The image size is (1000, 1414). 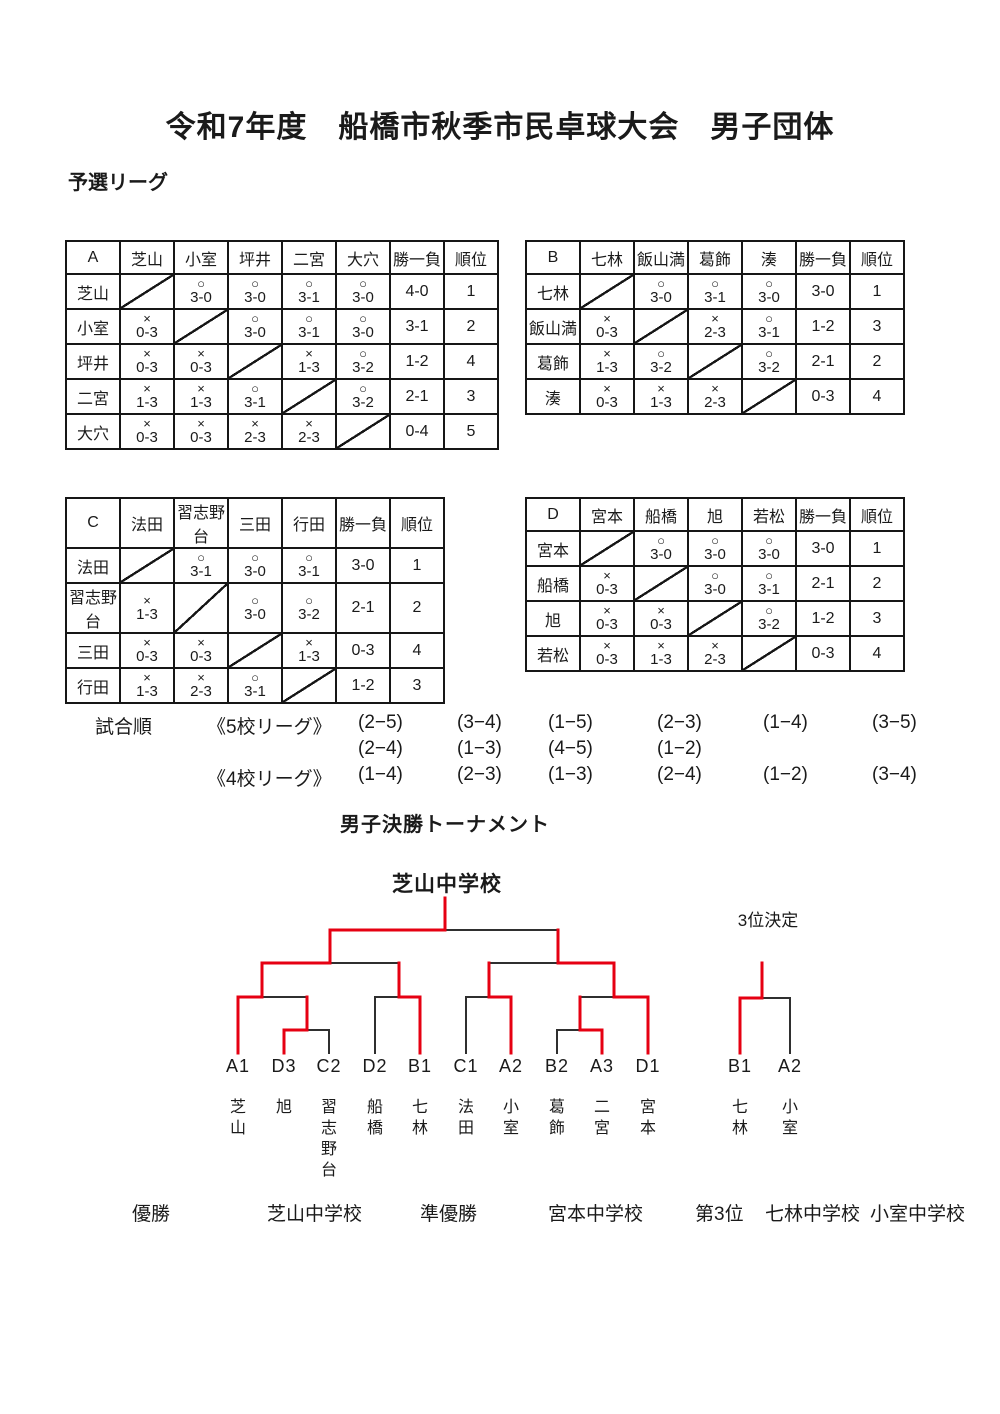 What do you see at coordinates (201, 523) in the screenshot?
I see `column-header: 習志野台` at bounding box center [201, 523].